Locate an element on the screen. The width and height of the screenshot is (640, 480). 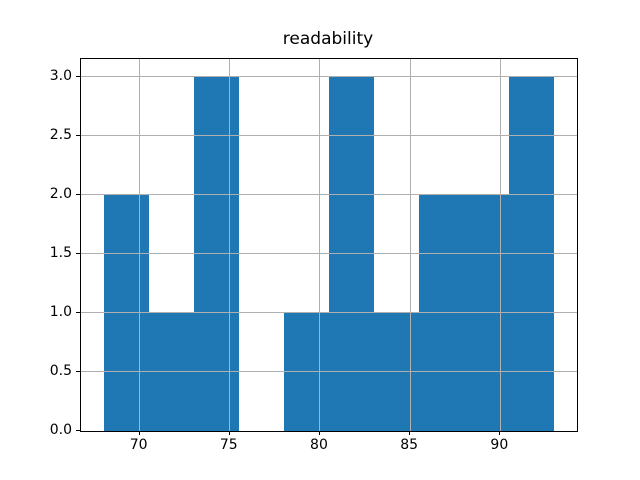
y-tick-label: 2.0 is located at coordinates (60, 193).